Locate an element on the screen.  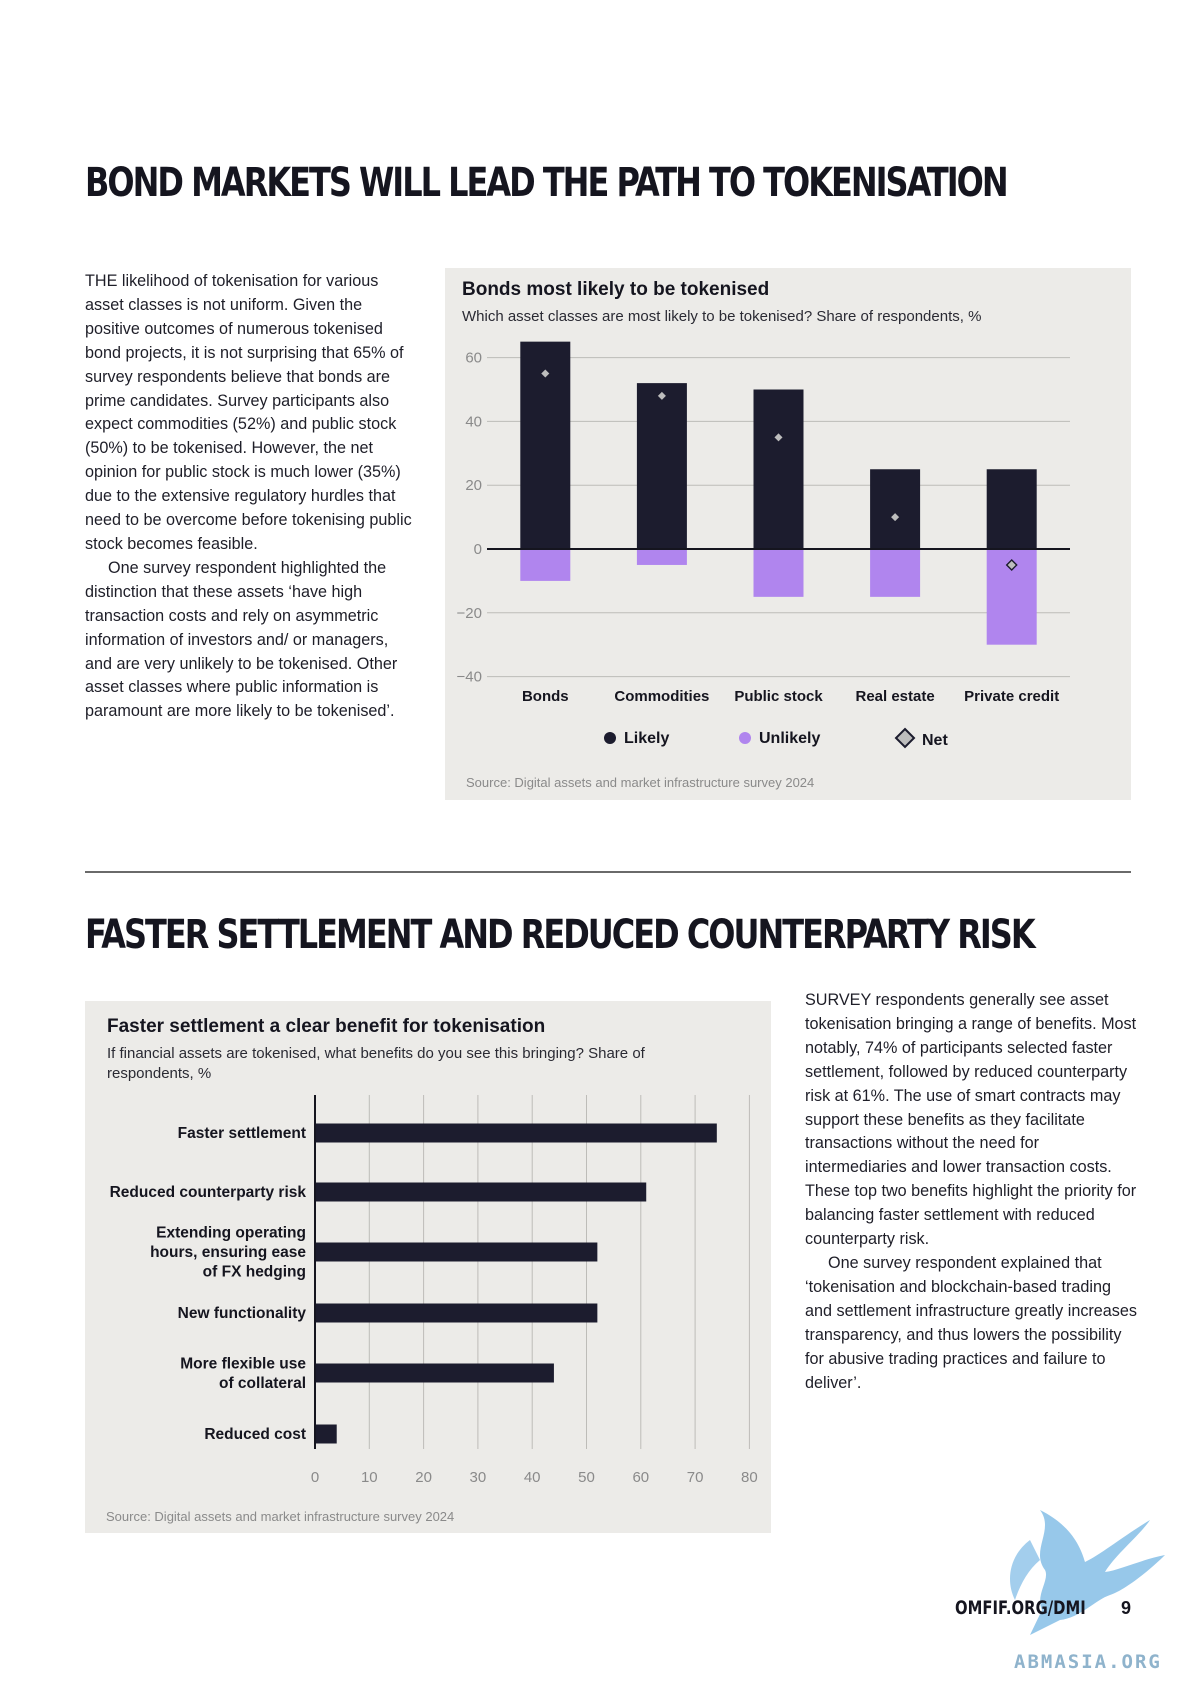
section-divider is located at coordinates (608, 872).